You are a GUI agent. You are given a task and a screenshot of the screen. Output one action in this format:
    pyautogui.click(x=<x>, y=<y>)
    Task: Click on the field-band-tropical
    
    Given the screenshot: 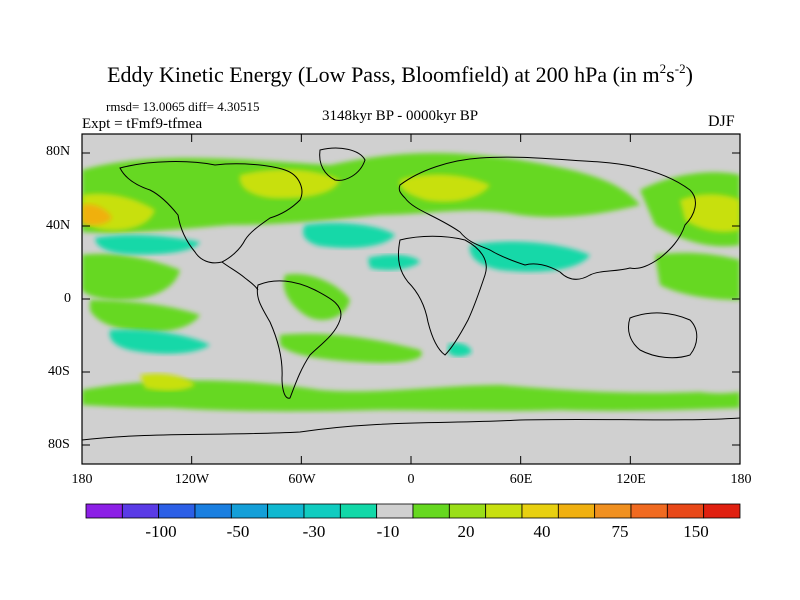 What is the action you would take?
    pyautogui.click(x=131, y=276)
    